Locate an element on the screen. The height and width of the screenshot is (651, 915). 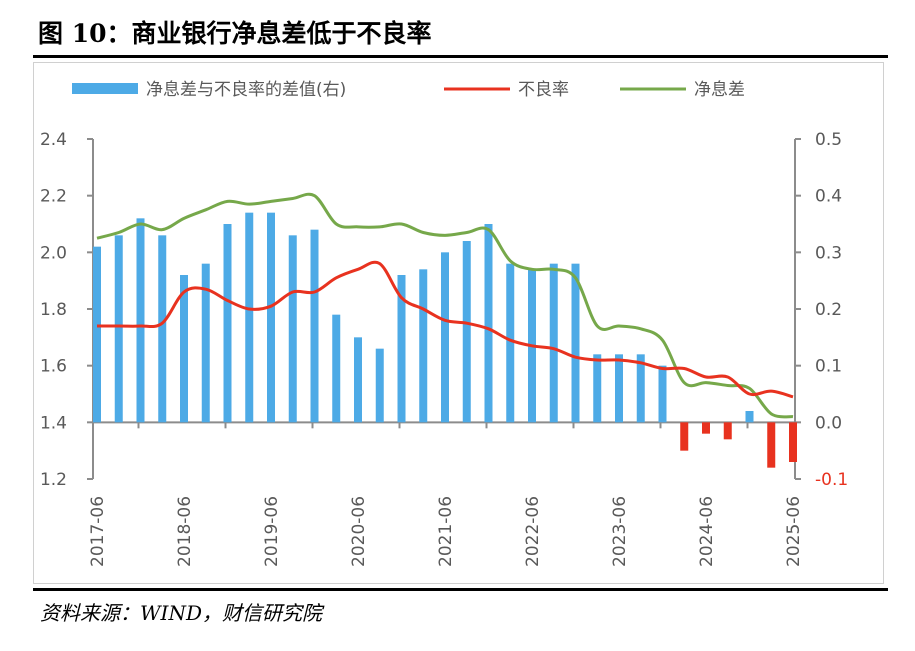
x-tick-label: 2019-06 is located at coordinates (272, 531).